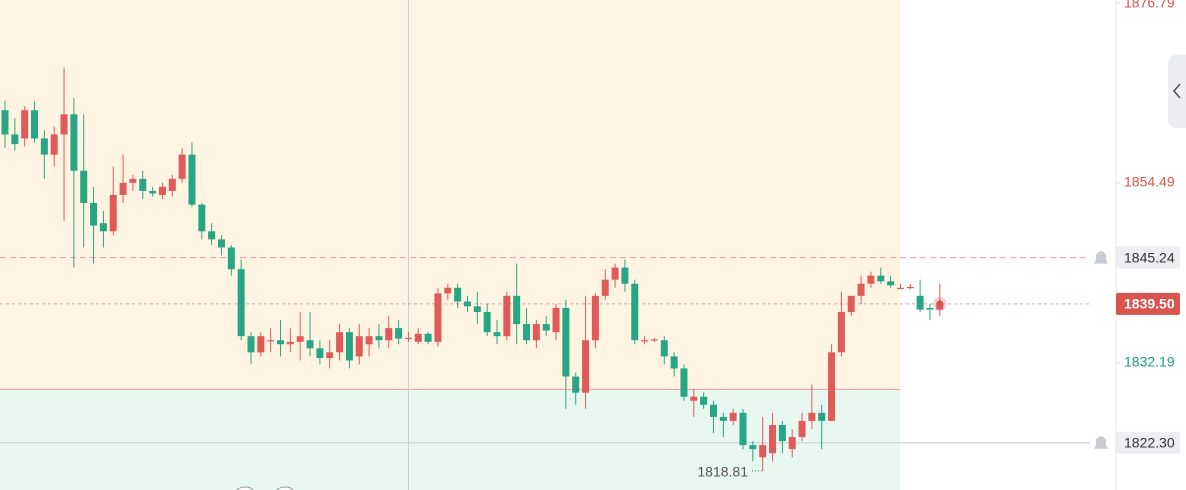  I want to click on y-tick-label: 1854.49, so click(1149, 182).